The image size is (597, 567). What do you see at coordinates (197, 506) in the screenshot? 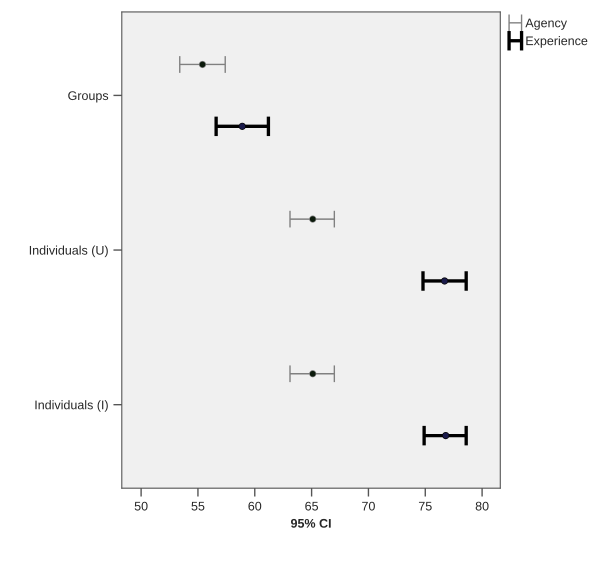
I see `x-tick-label: 55` at bounding box center [197, 506].